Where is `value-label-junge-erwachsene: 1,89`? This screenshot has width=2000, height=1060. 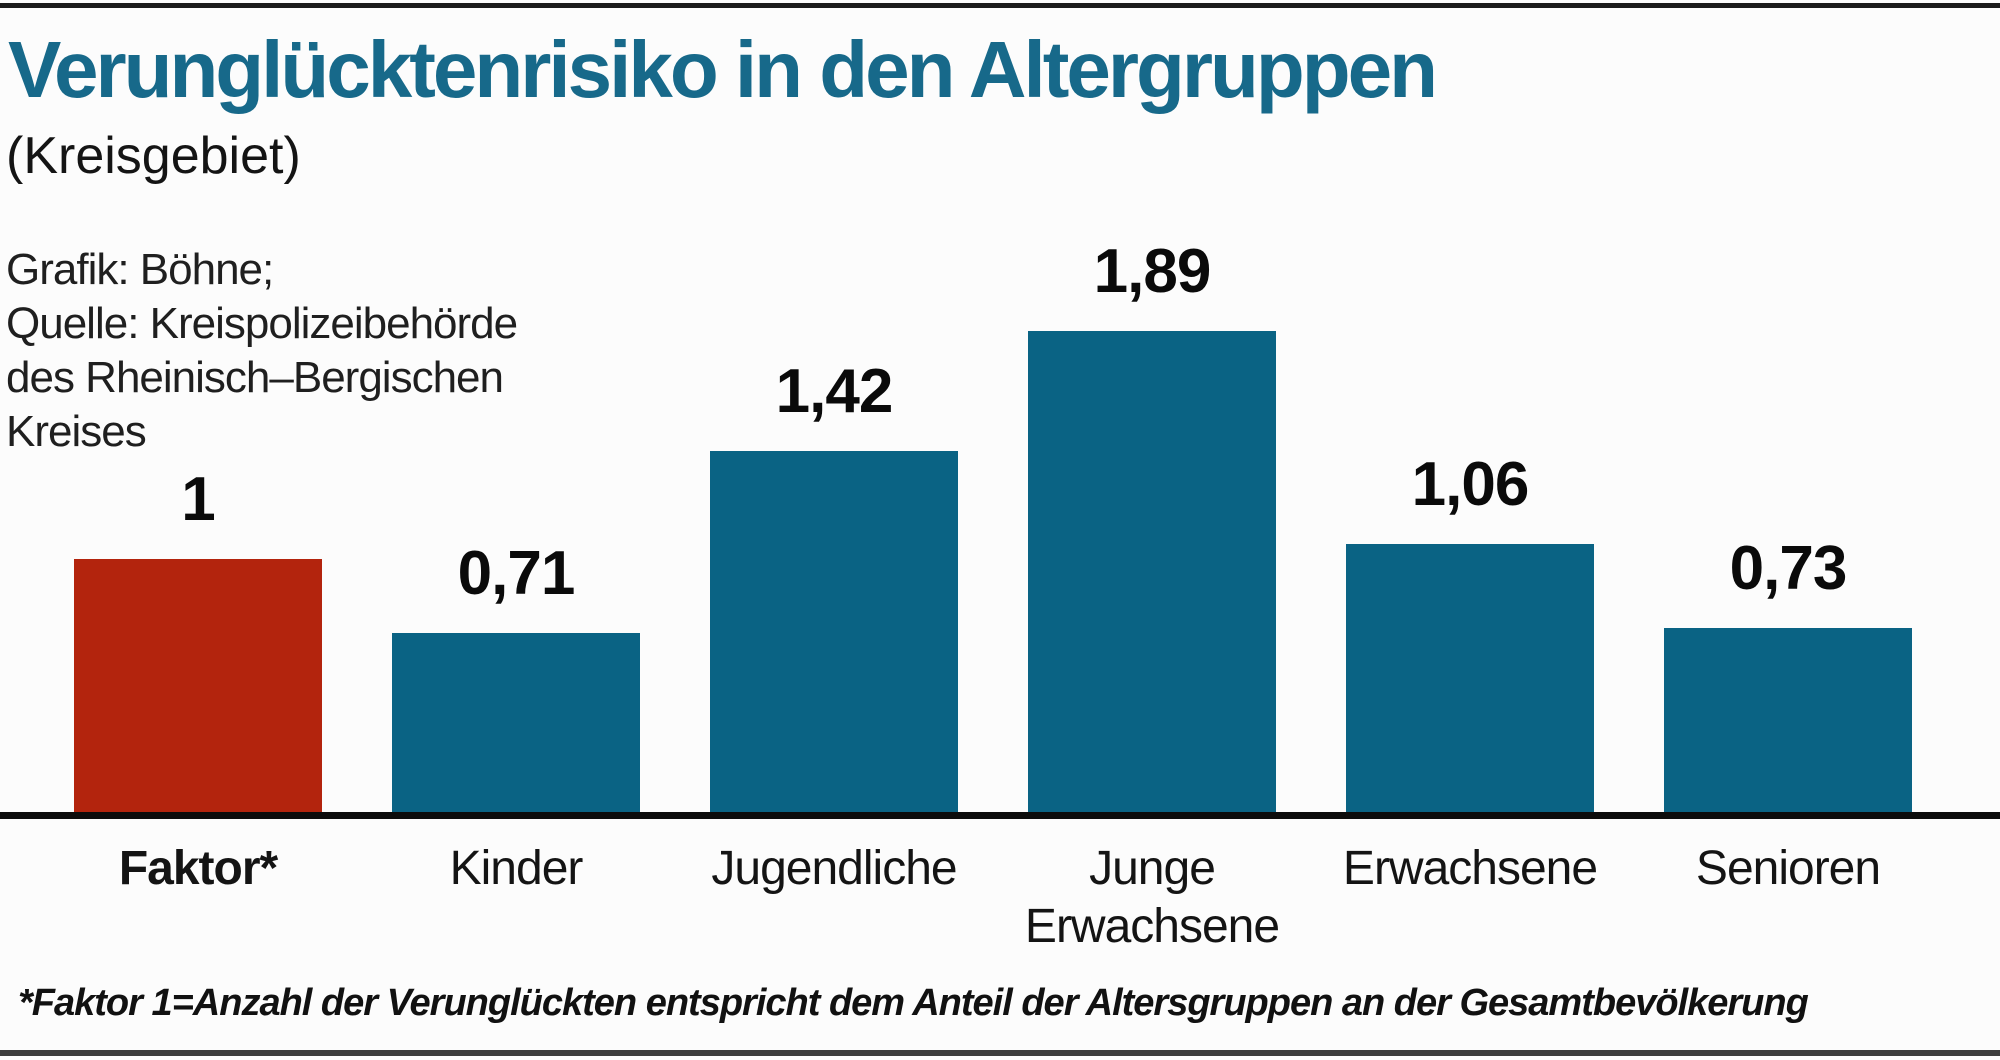
value-label-junge-erwachsene: 1,89 is located at coordinates (1152, 271).